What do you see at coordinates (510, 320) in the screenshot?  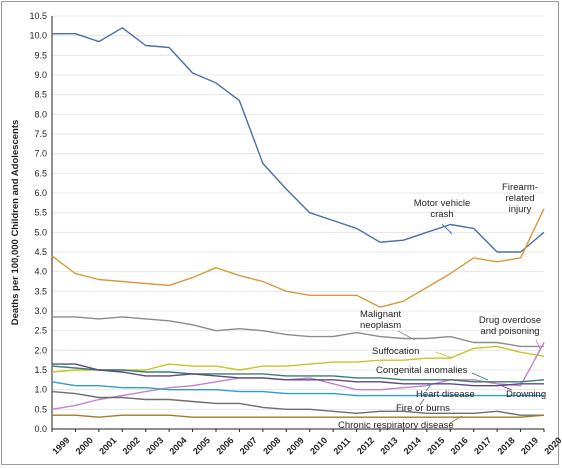 I see `annotation-line: Drug overdose` at bounding box center [510, 320].